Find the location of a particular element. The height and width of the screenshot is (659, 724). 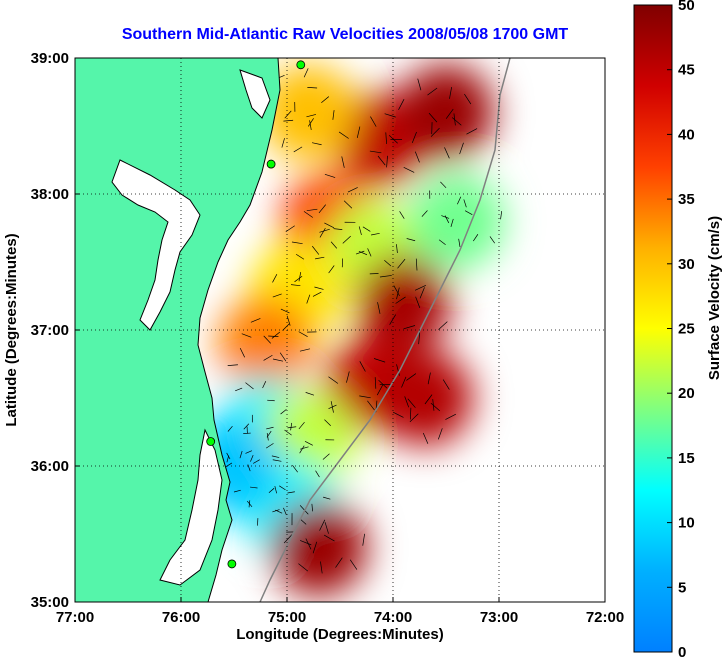

x-tick-label: 76:00 is located at coordinates (181, 617).